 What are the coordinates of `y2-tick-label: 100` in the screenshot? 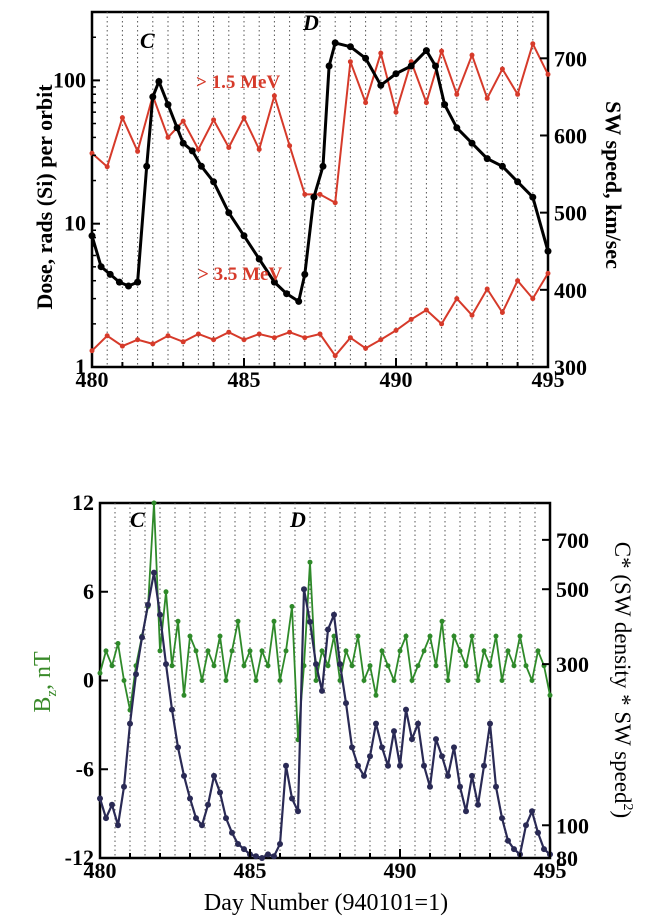 It's located at (572, 825).